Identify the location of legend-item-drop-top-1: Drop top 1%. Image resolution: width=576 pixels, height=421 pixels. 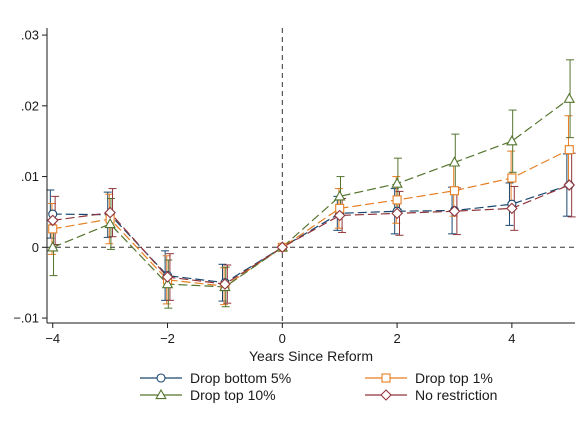
(429, 378).